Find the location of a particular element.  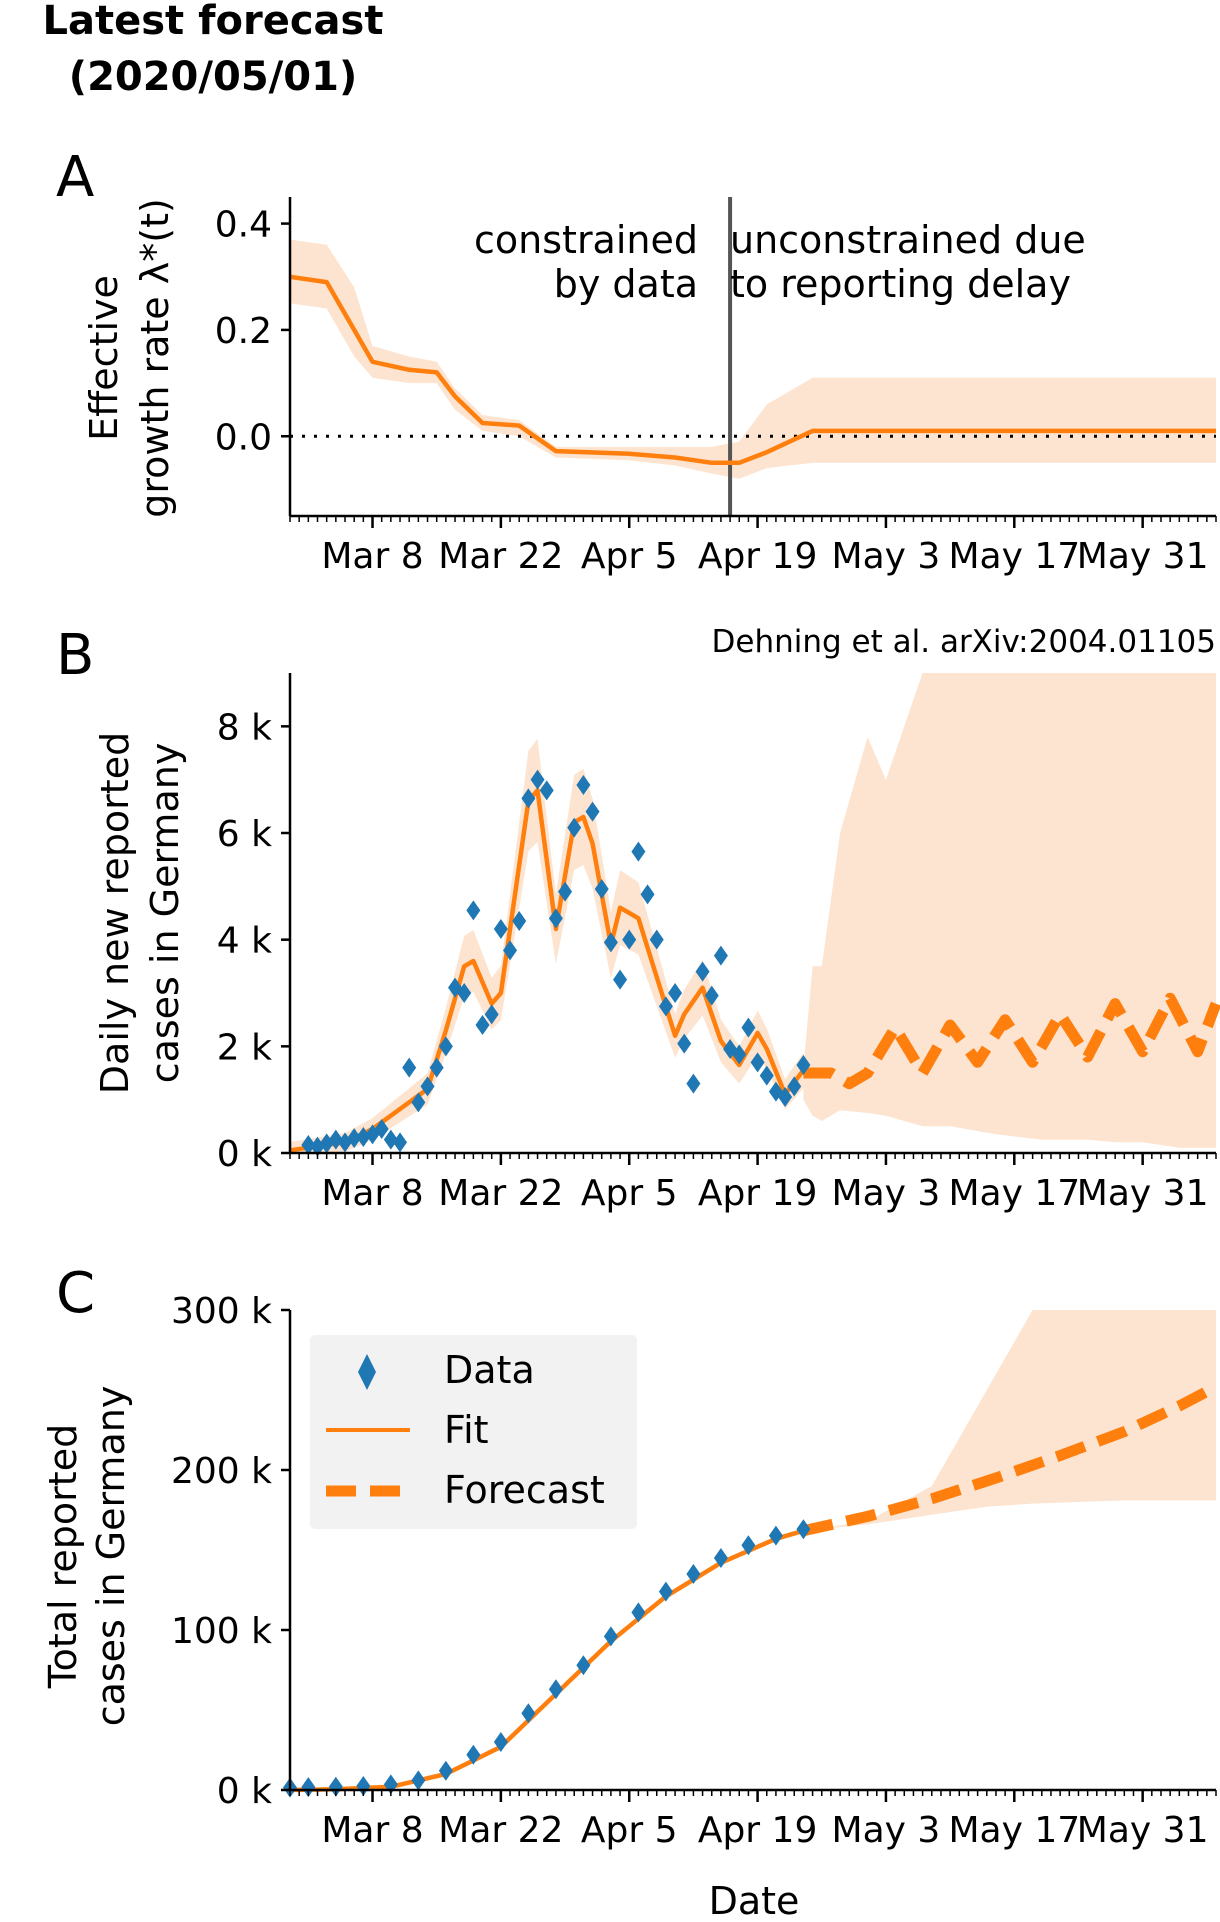

panel-a-series-layer is located at coordinates (752, 370).